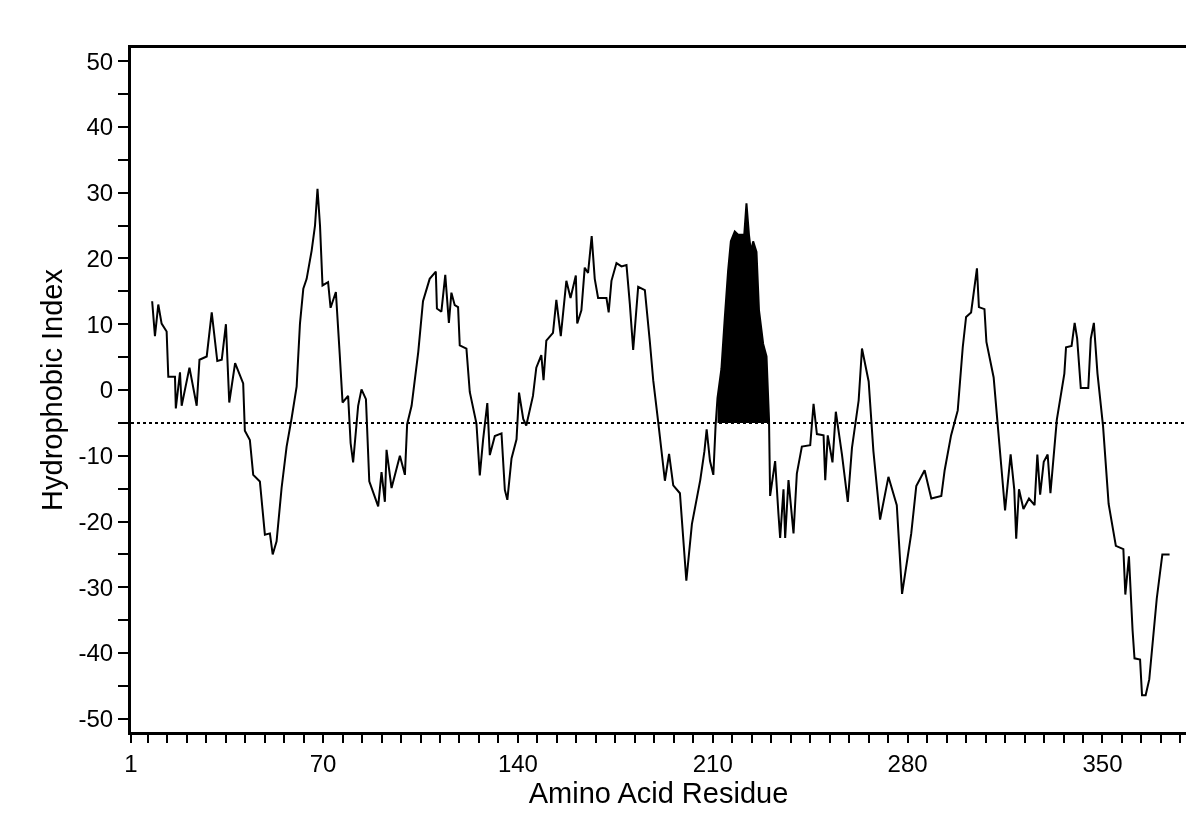  Describe the element at coordinates (658, 792) in the screenshot. I see `x-axis-title: Amino Acid Residue` at that location.